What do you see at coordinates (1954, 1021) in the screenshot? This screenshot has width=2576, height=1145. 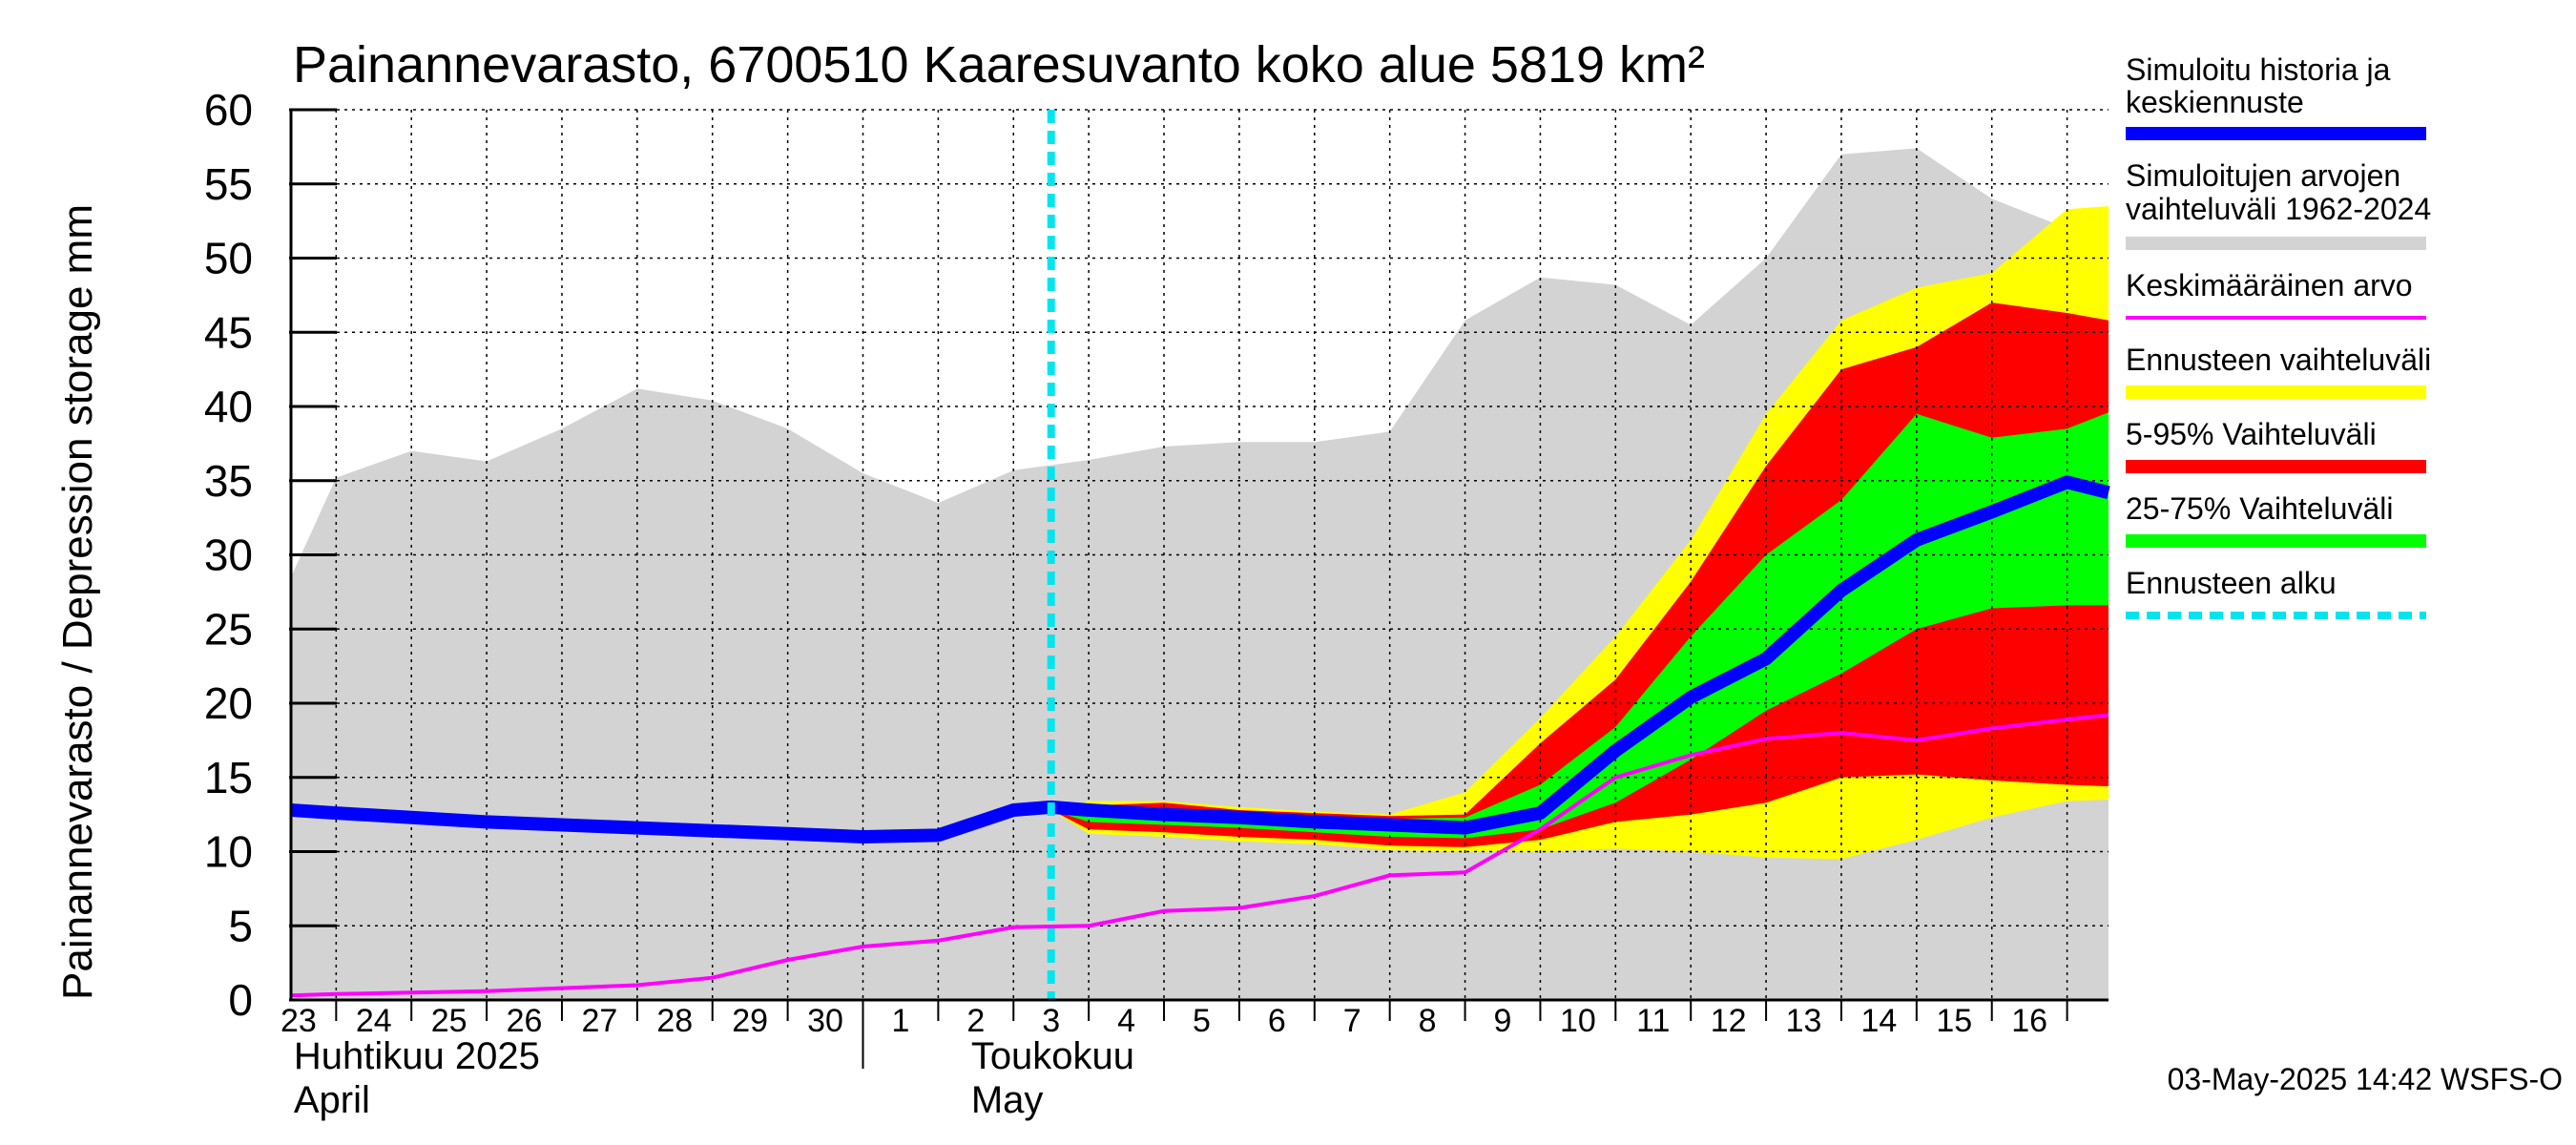 I see `x-tick-label: 15` at bounding box center [1954, 1021].